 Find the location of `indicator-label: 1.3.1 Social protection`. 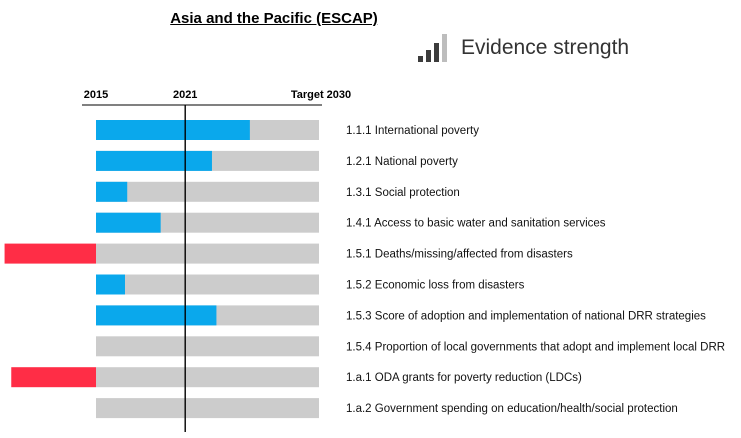

indicator-label: 1.3.1 Social protection is located at coordinates (403, 193).